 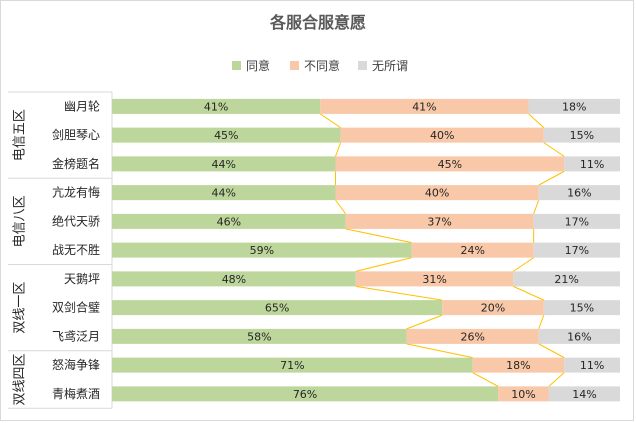 I want to click on data-label-2-8: 16%, so click(x=579, y=336).